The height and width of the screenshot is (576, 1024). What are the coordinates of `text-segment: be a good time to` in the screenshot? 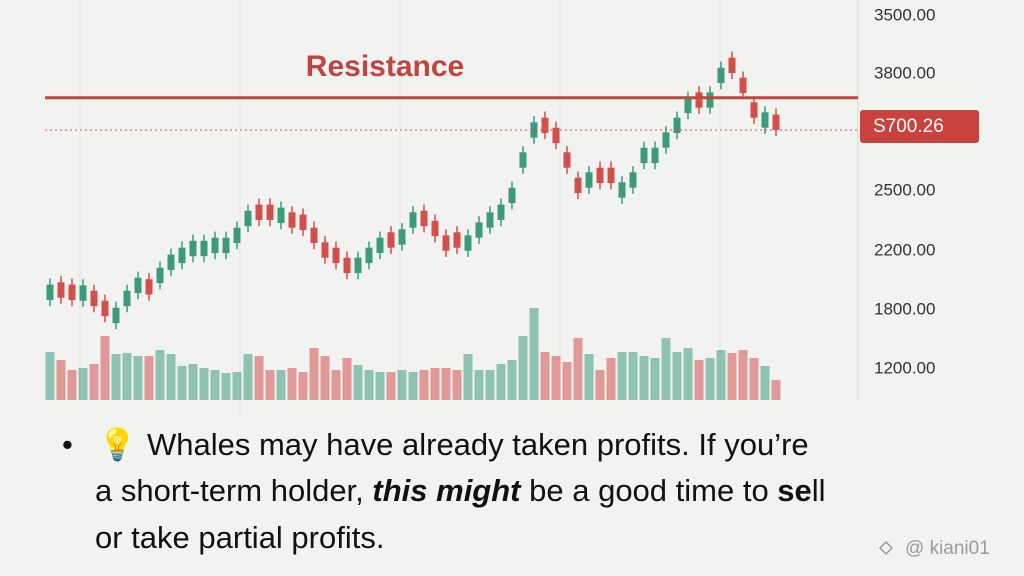 It's located at (649, 490).